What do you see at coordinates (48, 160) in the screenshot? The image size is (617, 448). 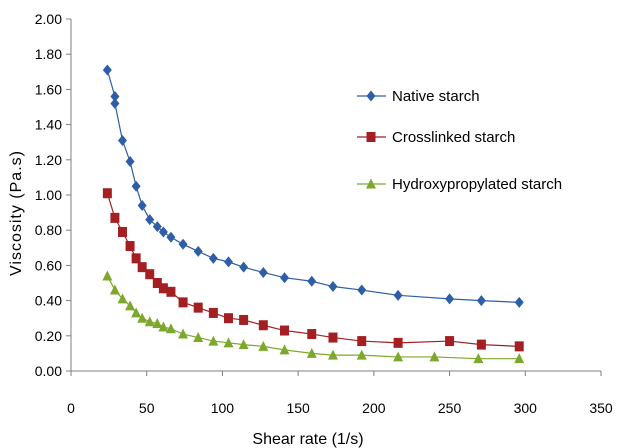 I see `y-tick-label: 1.20` at bounding box center [48, 160].